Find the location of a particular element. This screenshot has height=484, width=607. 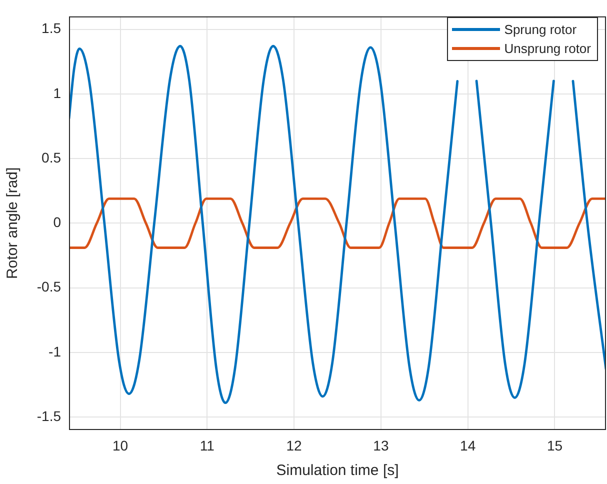

y-tick-label: -1.5 is located at coordinates (49, 416).